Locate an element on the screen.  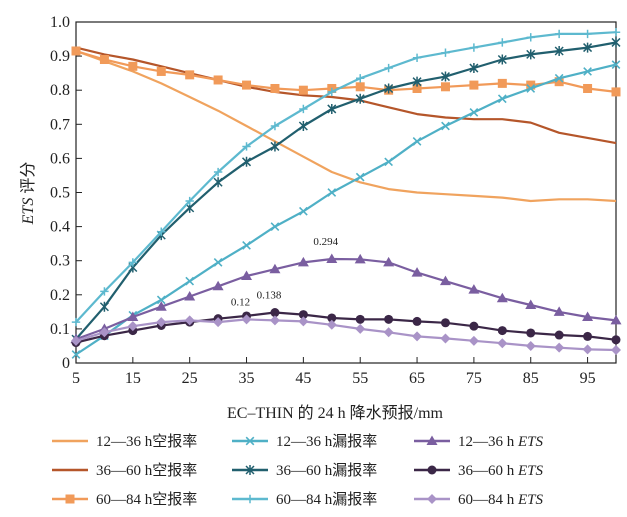
legend-item-1: 12—36 h空报率 is located at coordinates (124, 441).